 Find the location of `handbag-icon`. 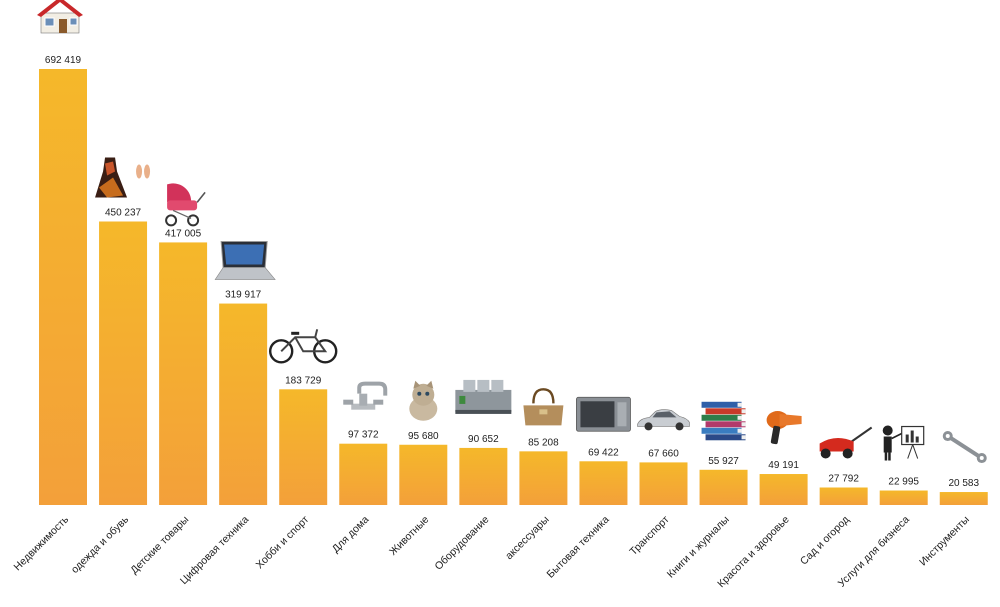

handbag-icon is located at coordinates (543, 407).